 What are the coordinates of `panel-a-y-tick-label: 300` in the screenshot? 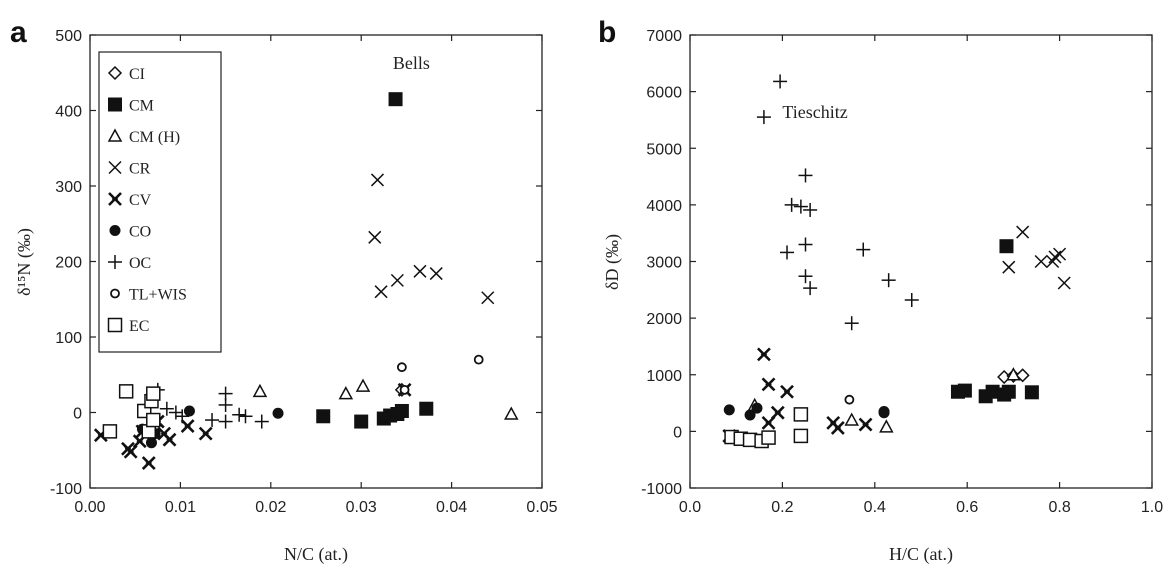 It's located at (68, 187).